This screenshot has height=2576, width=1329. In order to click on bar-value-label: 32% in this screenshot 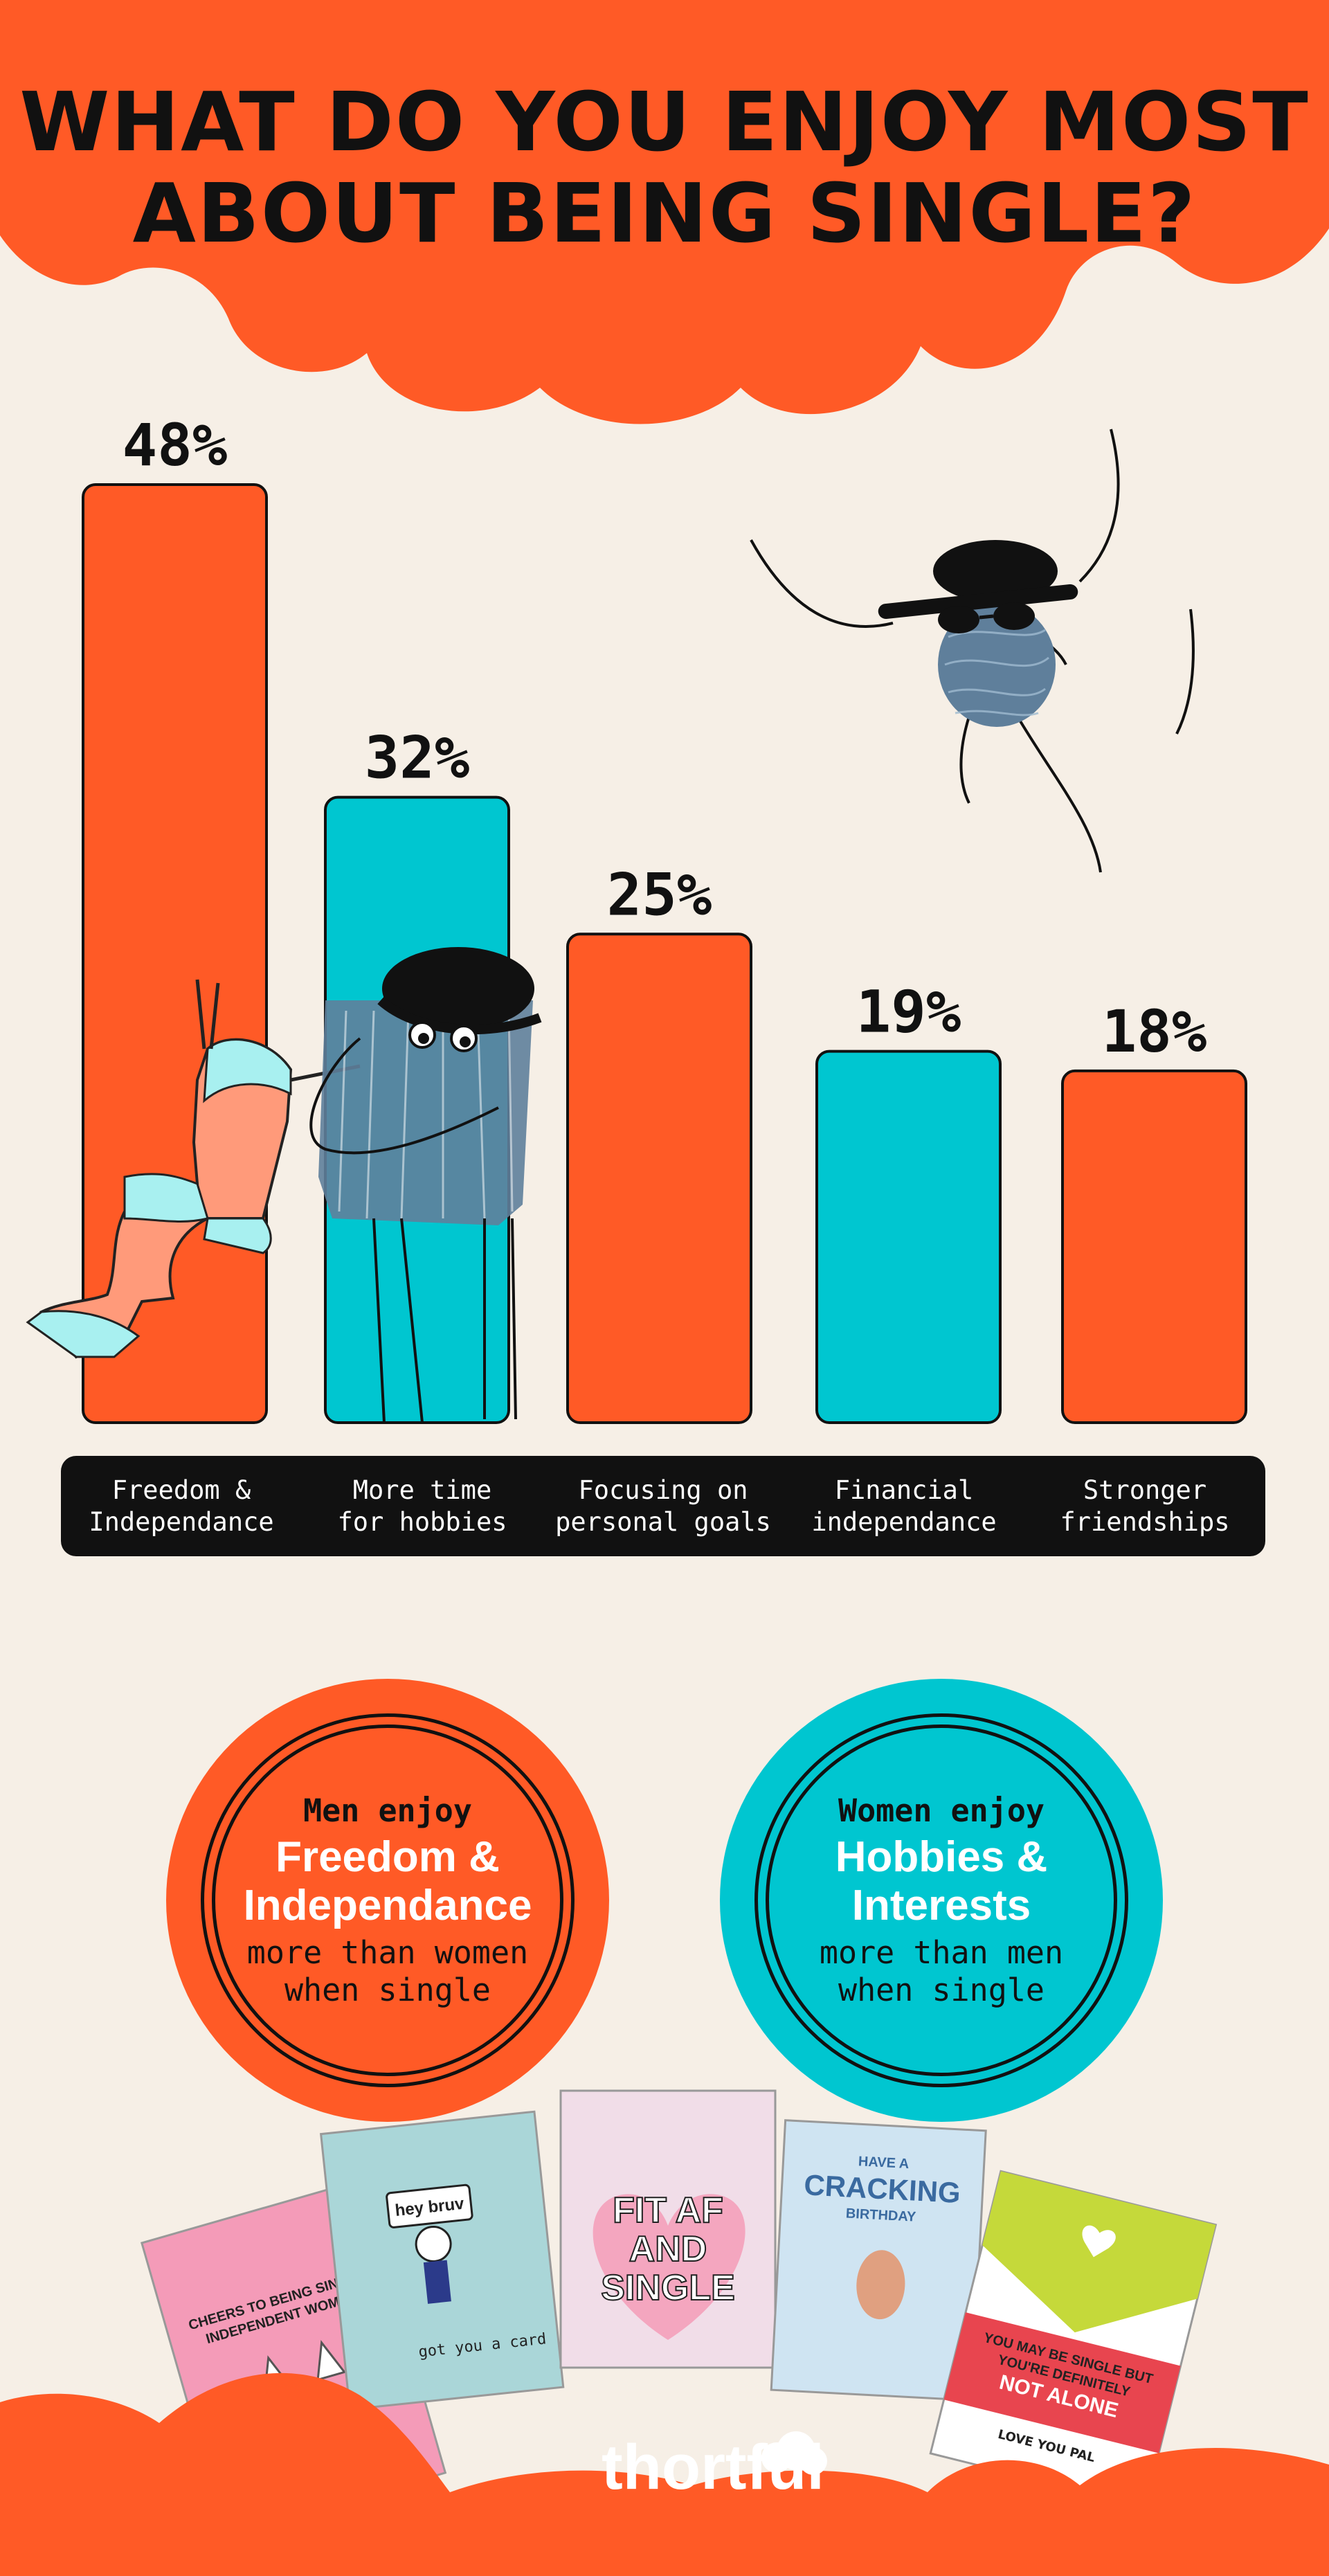, I will do `click(417, 758)`.